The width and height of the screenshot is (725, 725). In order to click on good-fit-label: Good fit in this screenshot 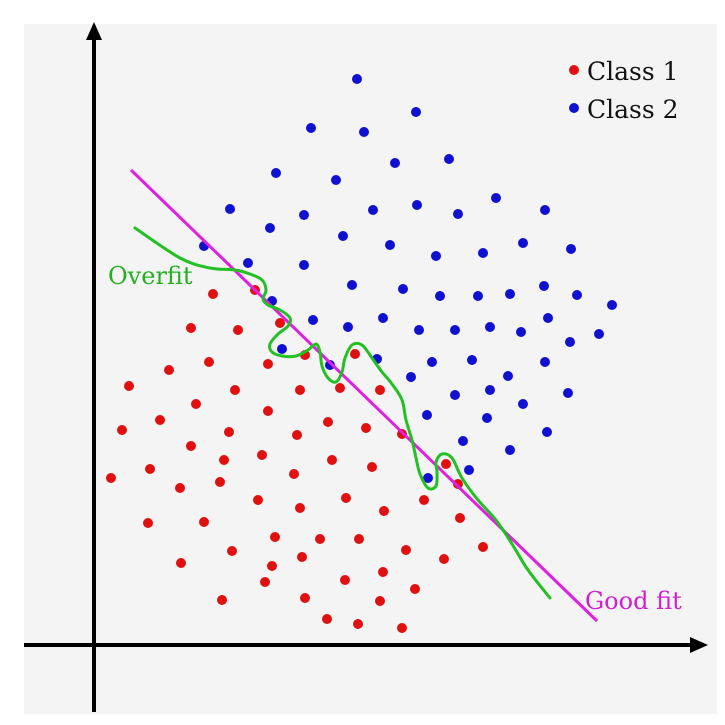, I will do `click(633, 601)`.